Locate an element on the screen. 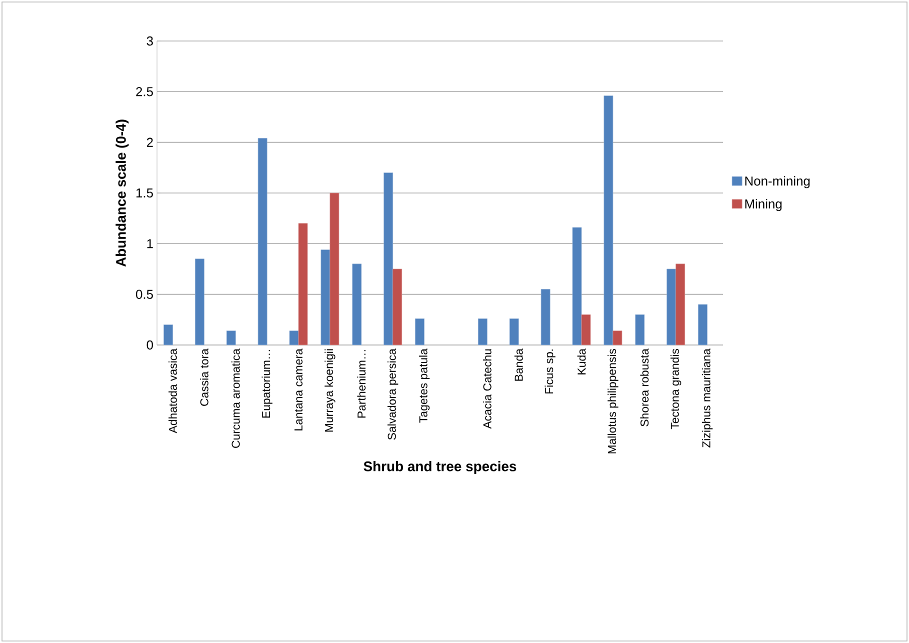 This screenshot has width=909, height=643. x-tick-label: Curcuma aromatica is located at coordinates (235, 398).